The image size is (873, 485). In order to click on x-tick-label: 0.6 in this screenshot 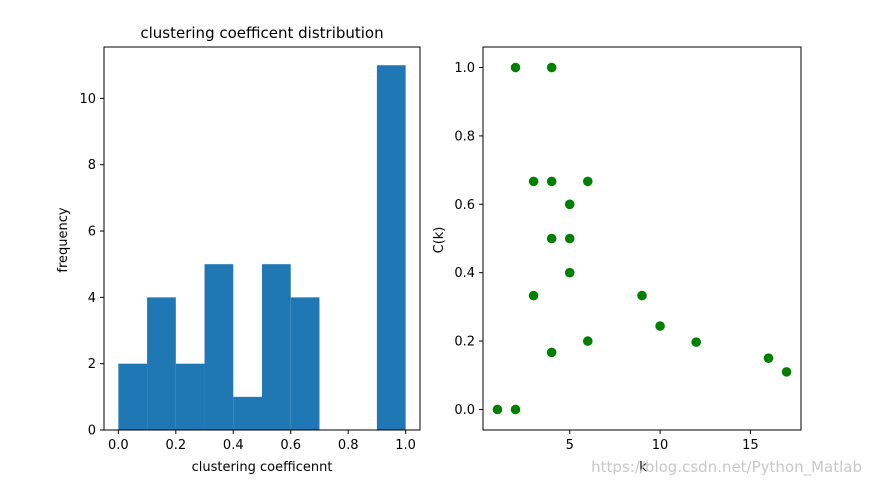, I will do `click(290, 445)`.